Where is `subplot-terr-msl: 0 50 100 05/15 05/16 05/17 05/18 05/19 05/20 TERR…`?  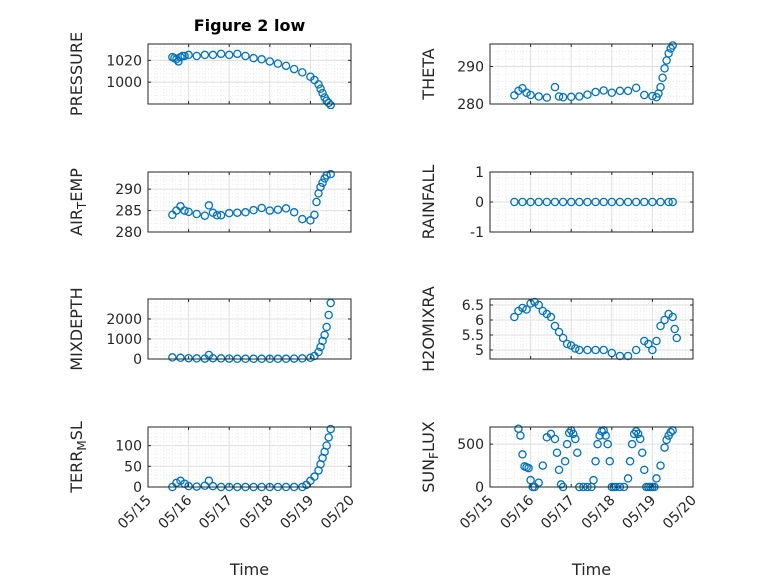 subplot-terr-msl: 0 50 100 05/15 05/16 05/17 05/18 05/19 05/20 TERR… is located at coordinates (212, 500).